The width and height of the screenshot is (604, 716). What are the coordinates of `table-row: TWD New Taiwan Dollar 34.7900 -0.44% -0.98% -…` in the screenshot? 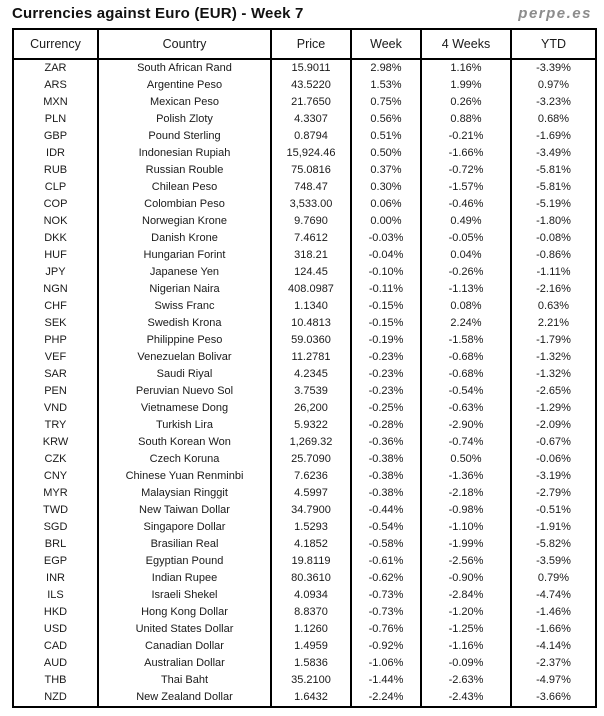 It's located at (304, 510).